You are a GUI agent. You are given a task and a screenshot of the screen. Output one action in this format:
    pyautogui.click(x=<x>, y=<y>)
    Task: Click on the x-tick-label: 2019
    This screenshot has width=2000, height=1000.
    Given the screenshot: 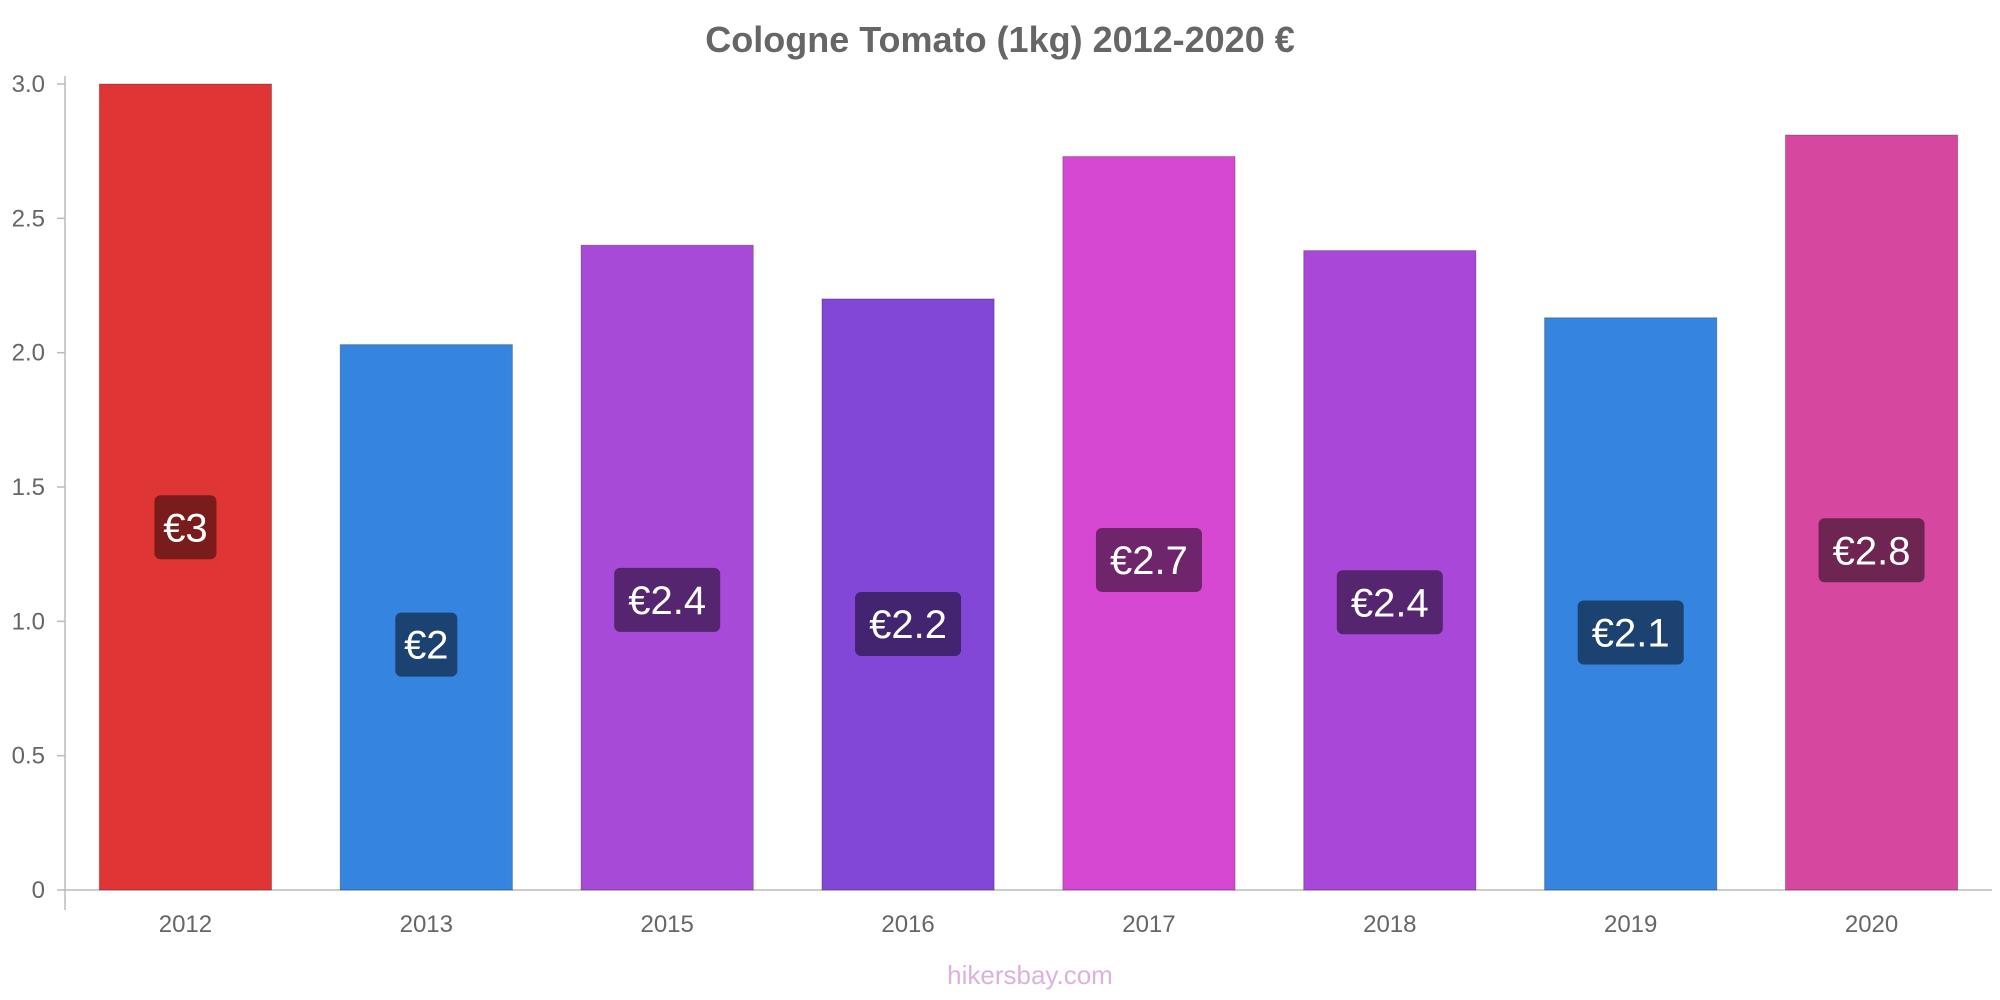 What is the action you would take?
    pyautogui.click(x=1630, y=924)
    